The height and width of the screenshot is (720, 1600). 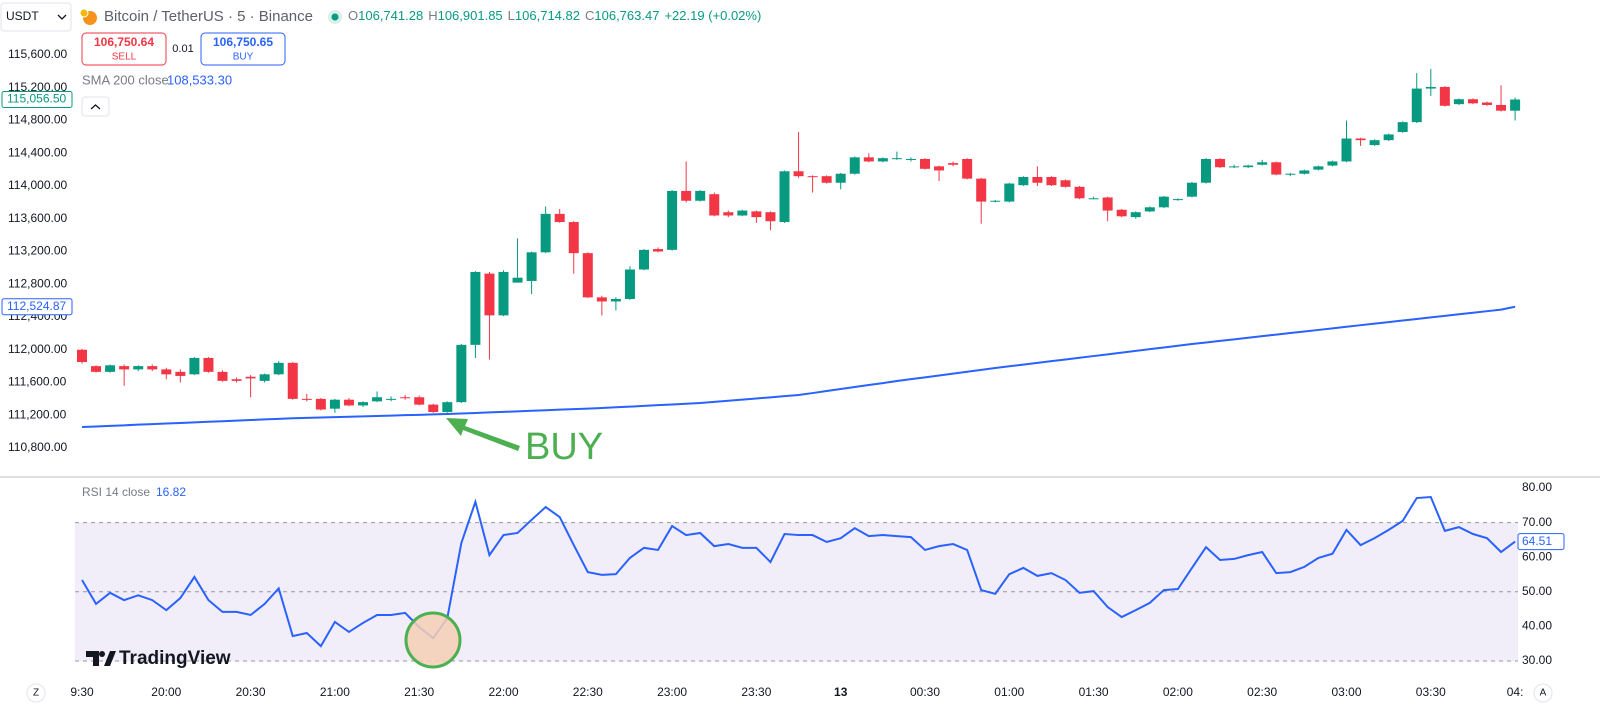 I want to click on x-tick-label: 02:30, so click(x=1262, y=692).